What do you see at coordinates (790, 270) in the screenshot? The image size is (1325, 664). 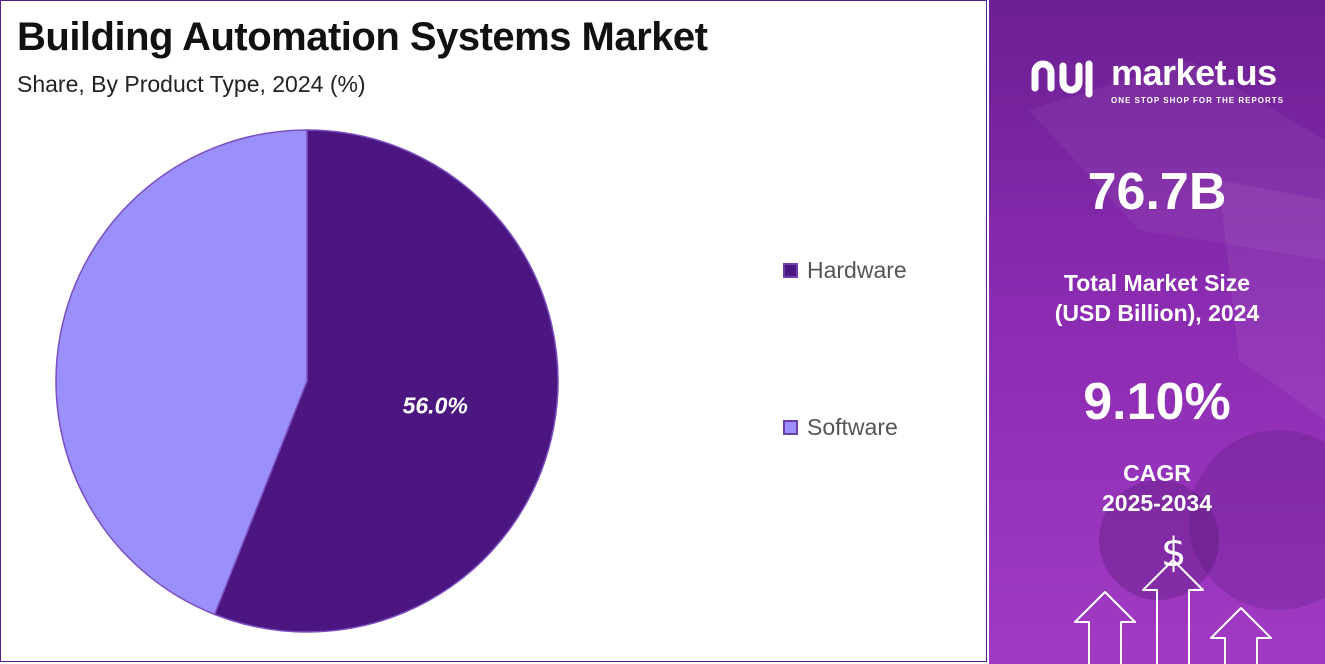 I see `legend-swatch-hardware` at bounding box center [790, 270].